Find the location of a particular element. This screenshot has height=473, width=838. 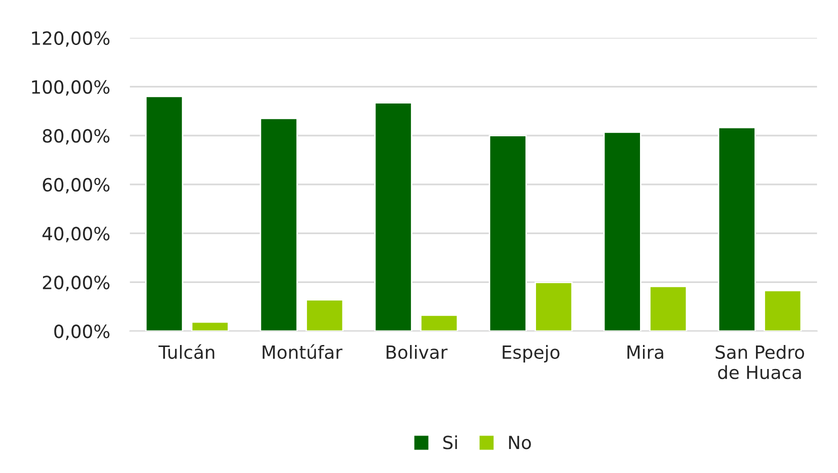

y-tick-label: 20,00% is located at coordinates (76, 284).